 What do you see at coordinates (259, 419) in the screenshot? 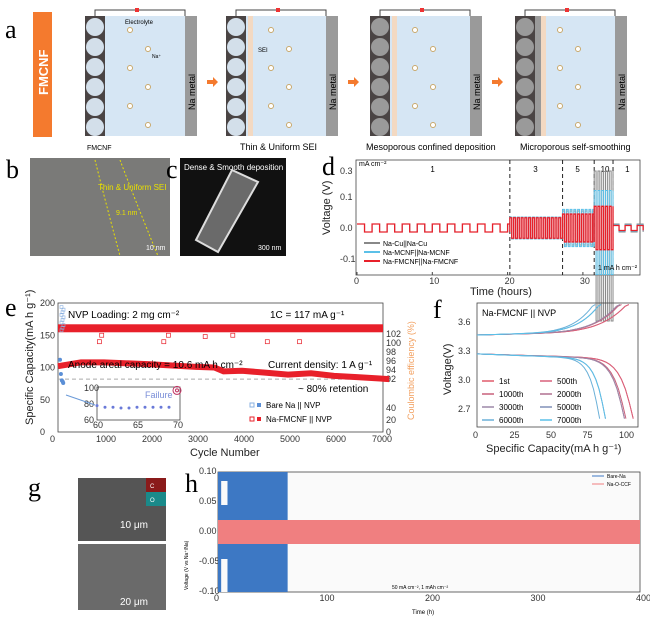
I see `legend-swatch` at bounding box center [259, 419].